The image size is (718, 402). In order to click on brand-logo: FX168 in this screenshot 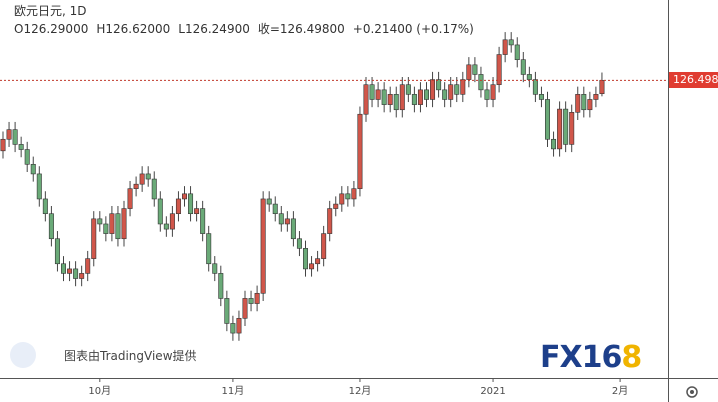, I will do `click(591, 357)`.